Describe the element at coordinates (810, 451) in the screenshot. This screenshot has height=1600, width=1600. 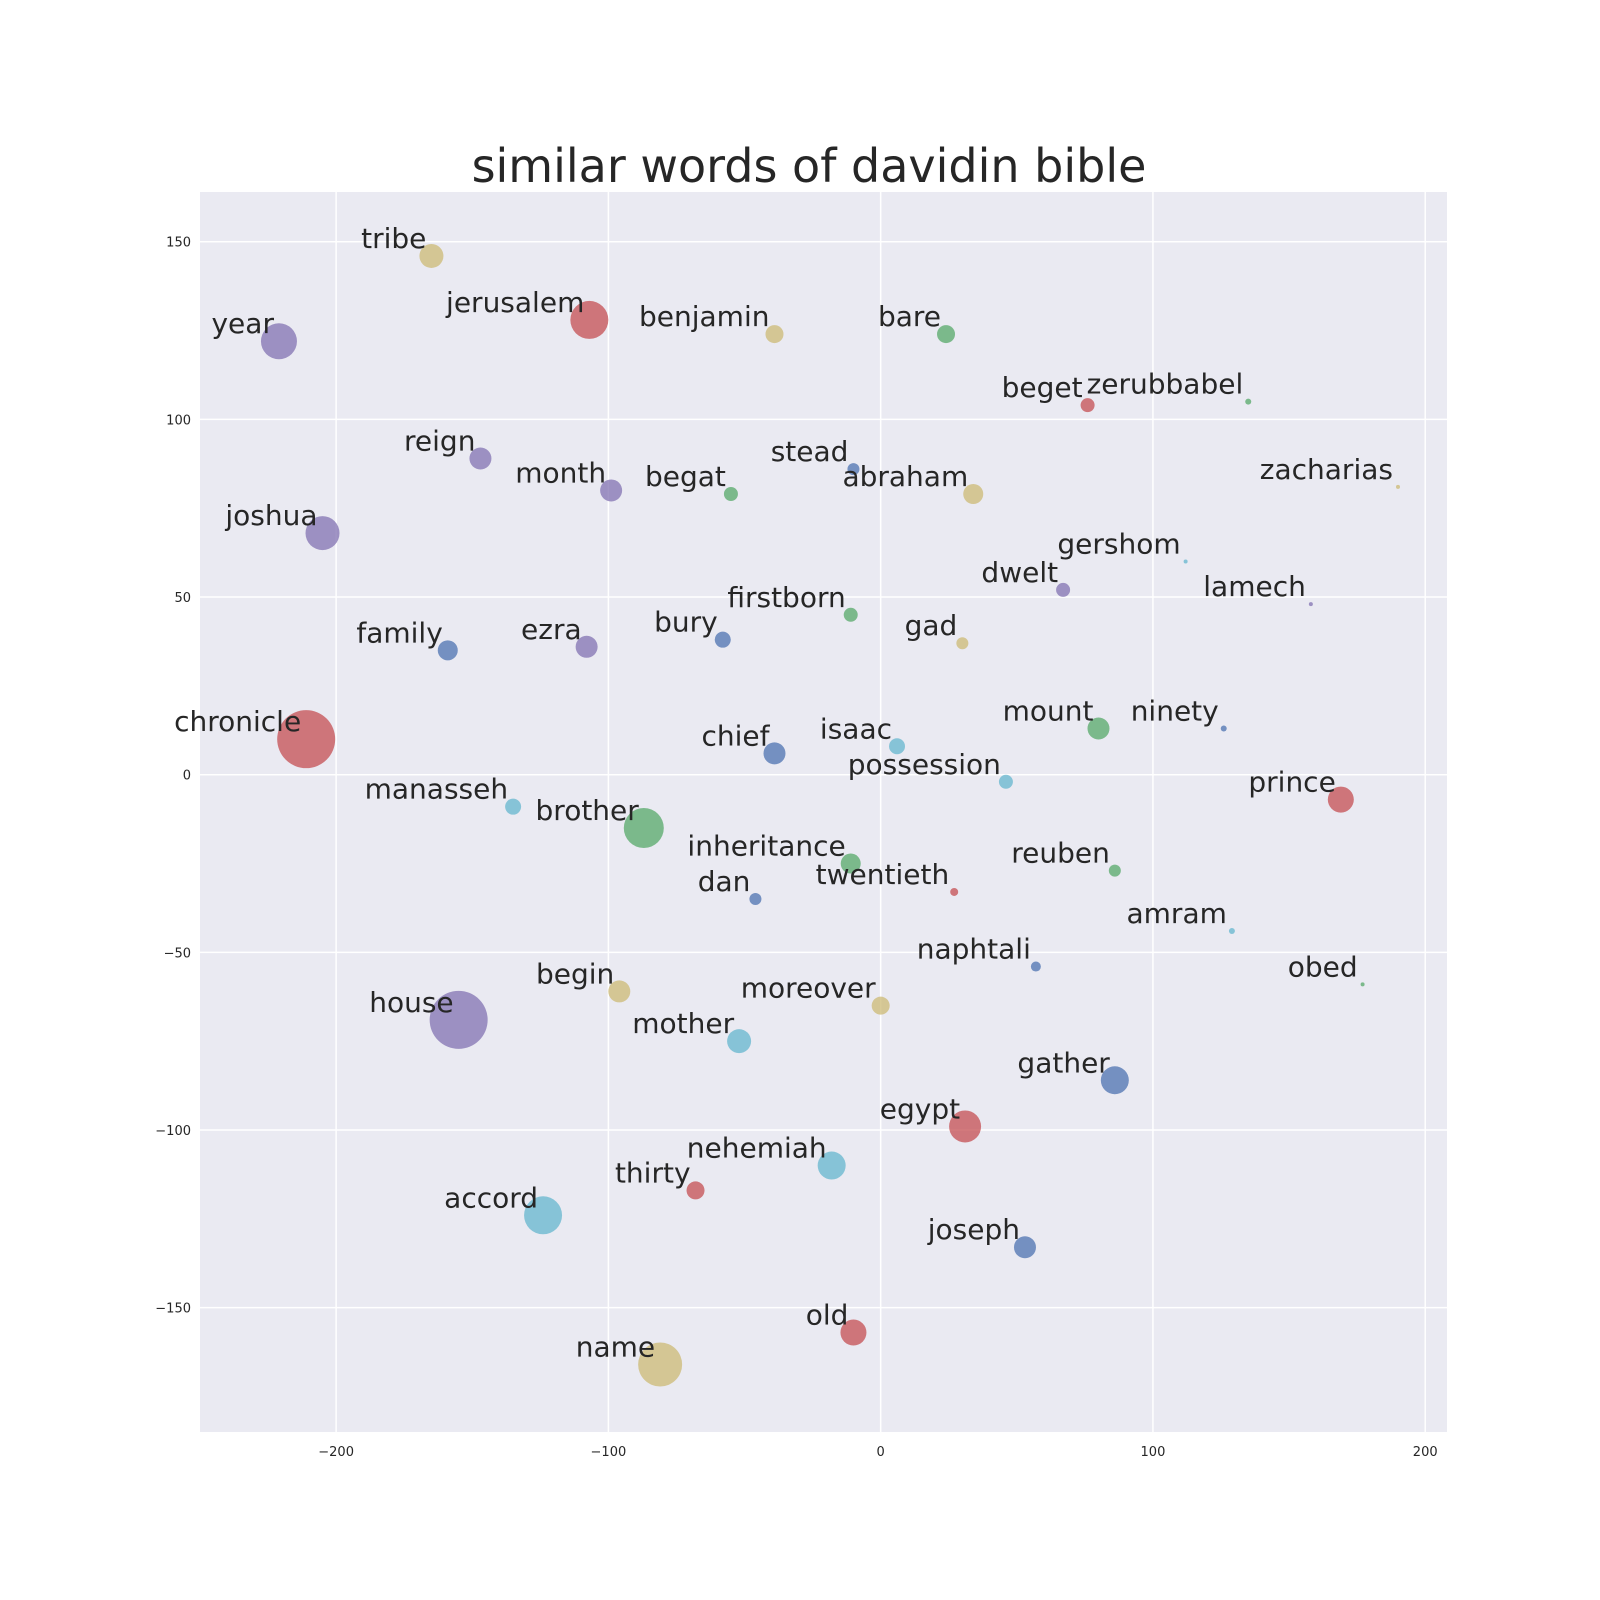
I see `data-label-stead: stead` at that location.